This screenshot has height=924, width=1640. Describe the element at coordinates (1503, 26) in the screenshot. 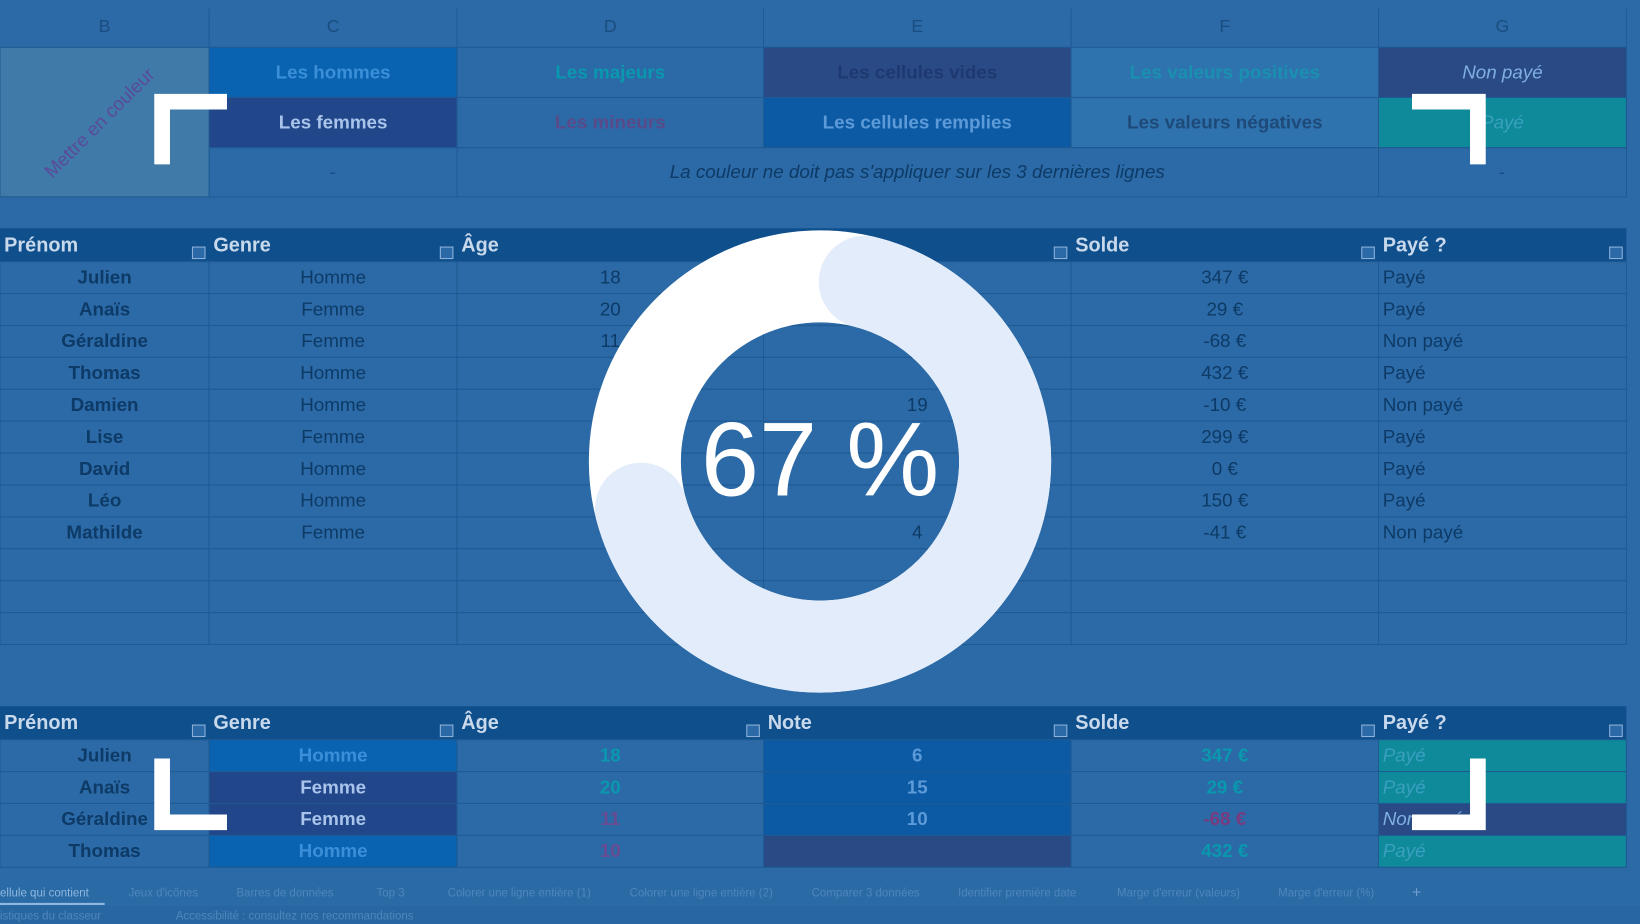

I see `column-letter: G` at that location.